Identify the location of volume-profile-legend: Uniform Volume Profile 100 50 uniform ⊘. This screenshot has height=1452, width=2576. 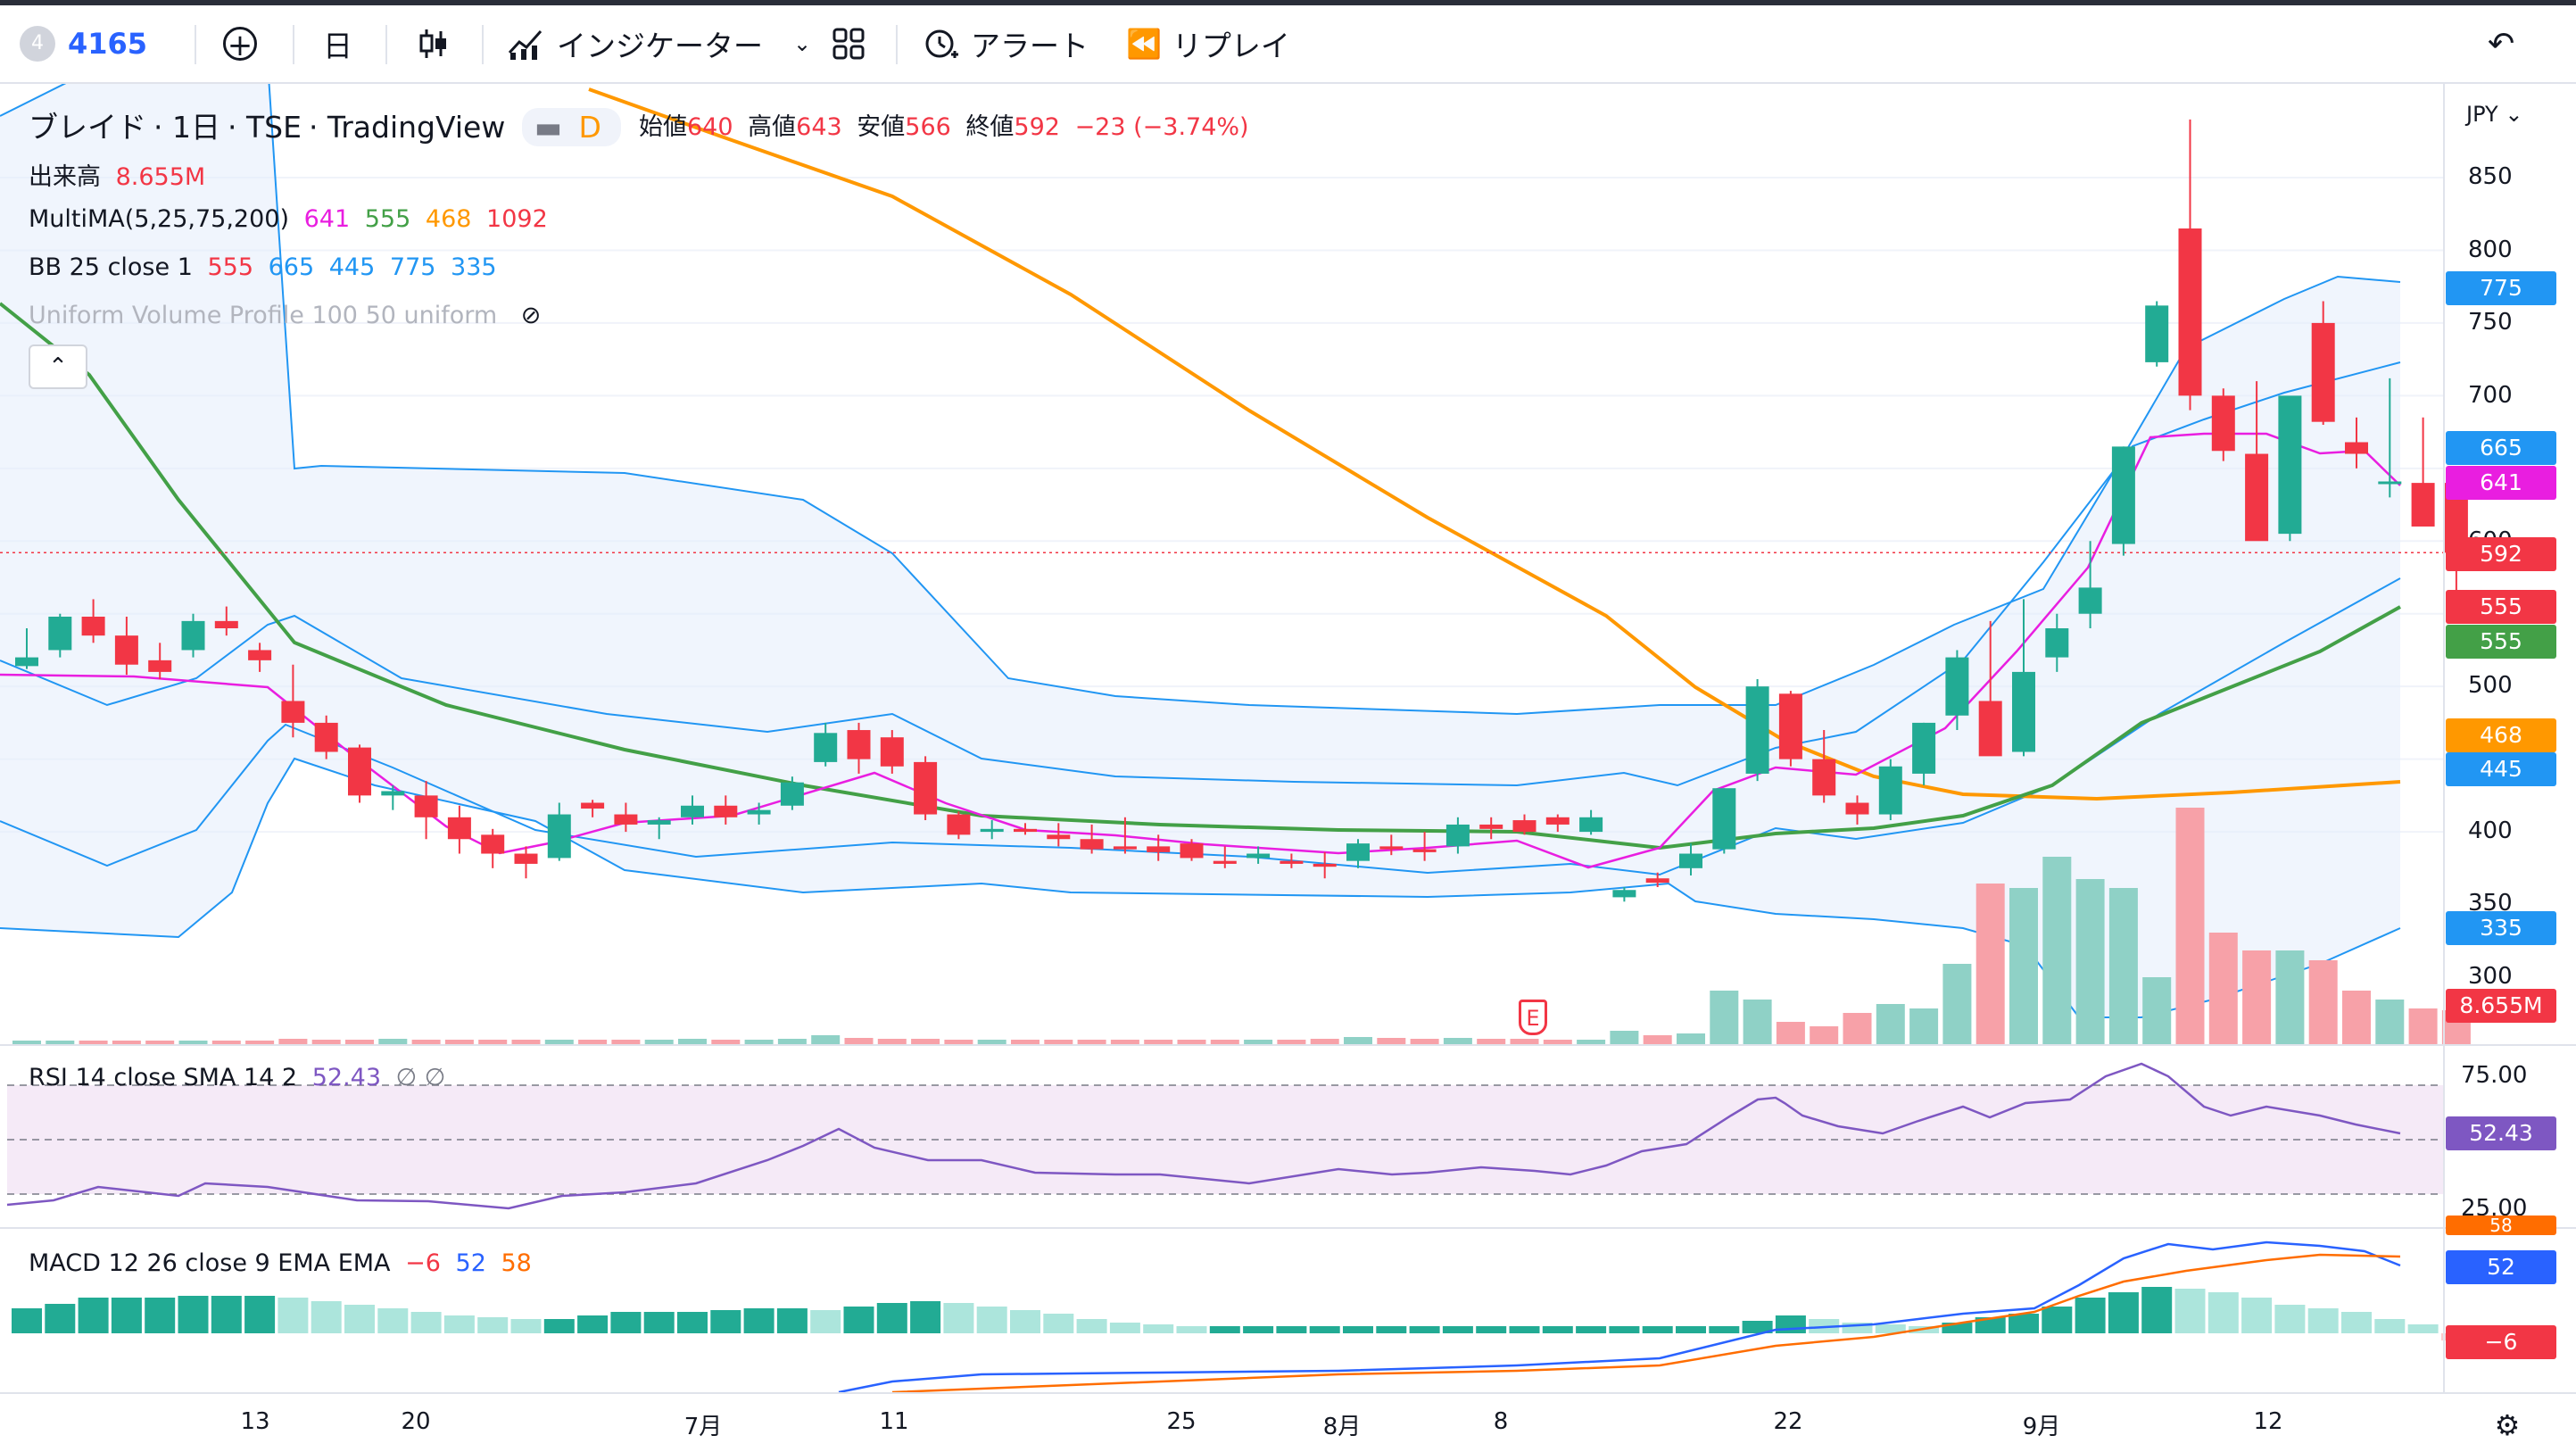
(288, 315).